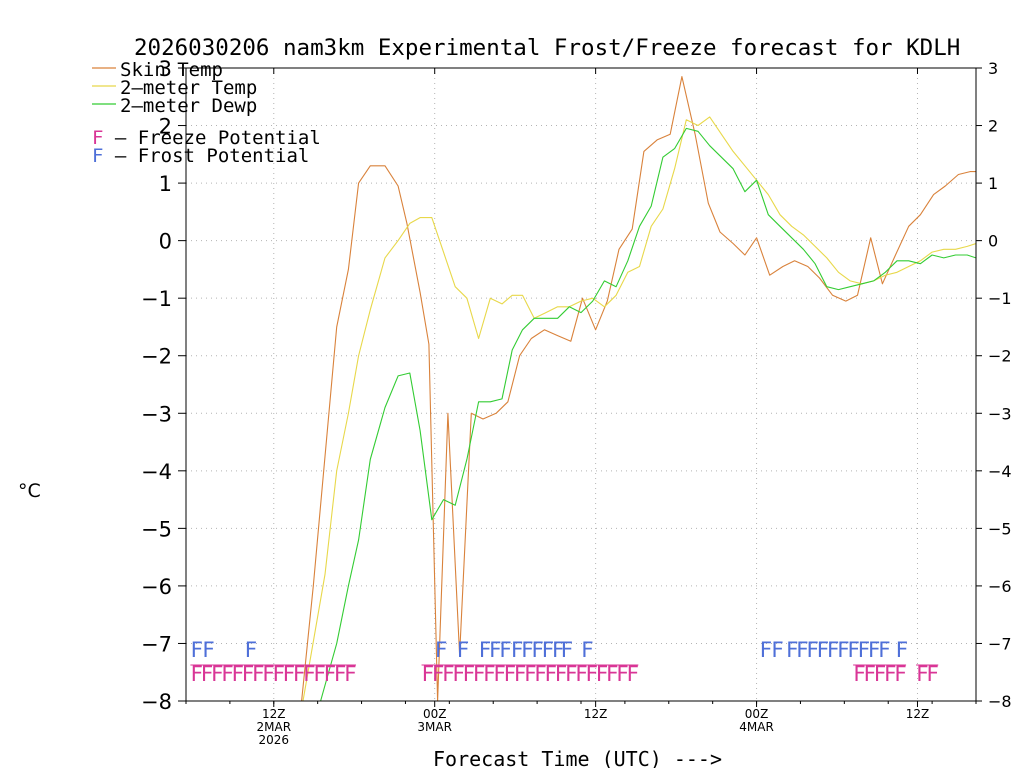  What do you see at coordinates (156, 299) in the screenshot?
I see `y-tick-label-left: −1` at bounding box center [156, 299].